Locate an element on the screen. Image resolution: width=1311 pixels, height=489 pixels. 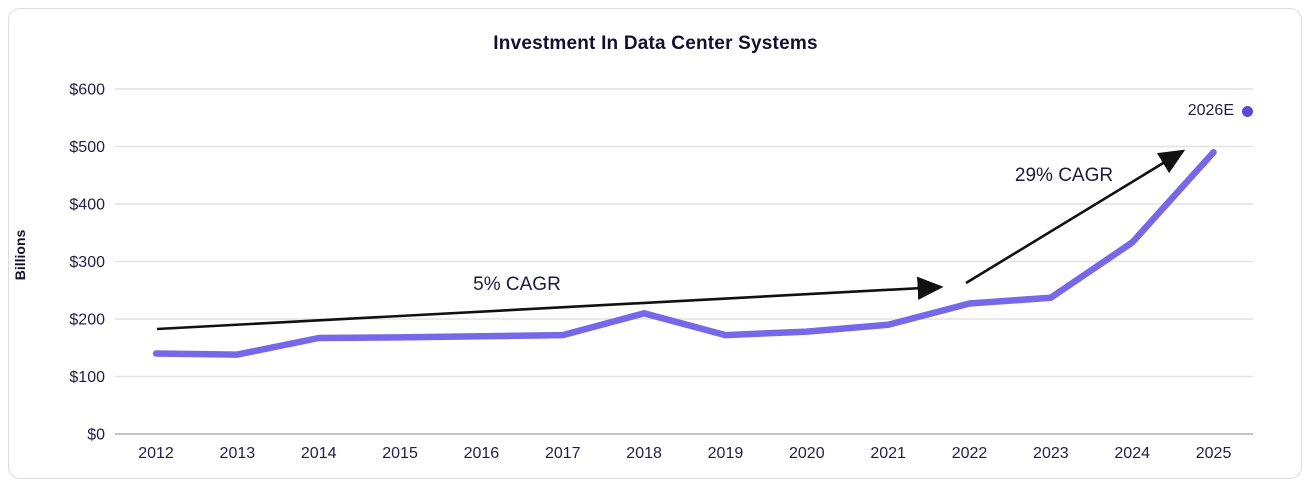
annotation-label: 29% CAGR is located at coordinates (1064, 175).